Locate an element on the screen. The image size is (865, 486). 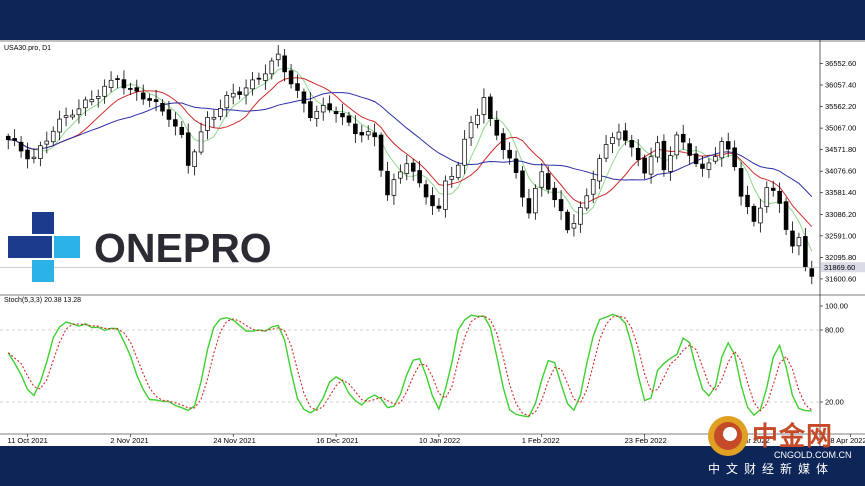
time-tick-label: 17 Mar 2022 is located at coordinates (749, 440).